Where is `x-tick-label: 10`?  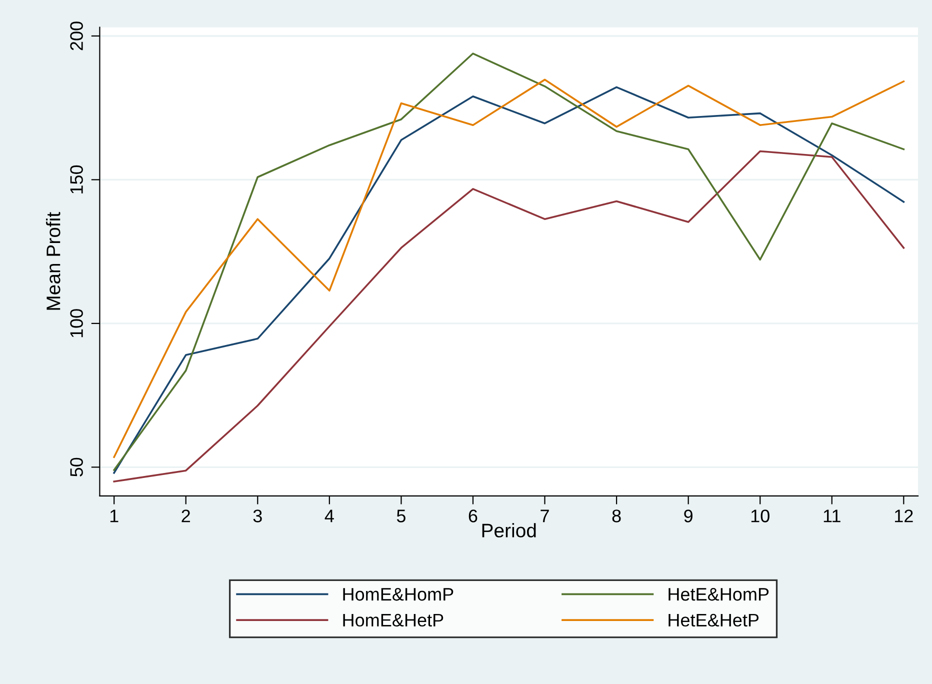
x-tick-label: 10 is located at coordinates (760, 516).